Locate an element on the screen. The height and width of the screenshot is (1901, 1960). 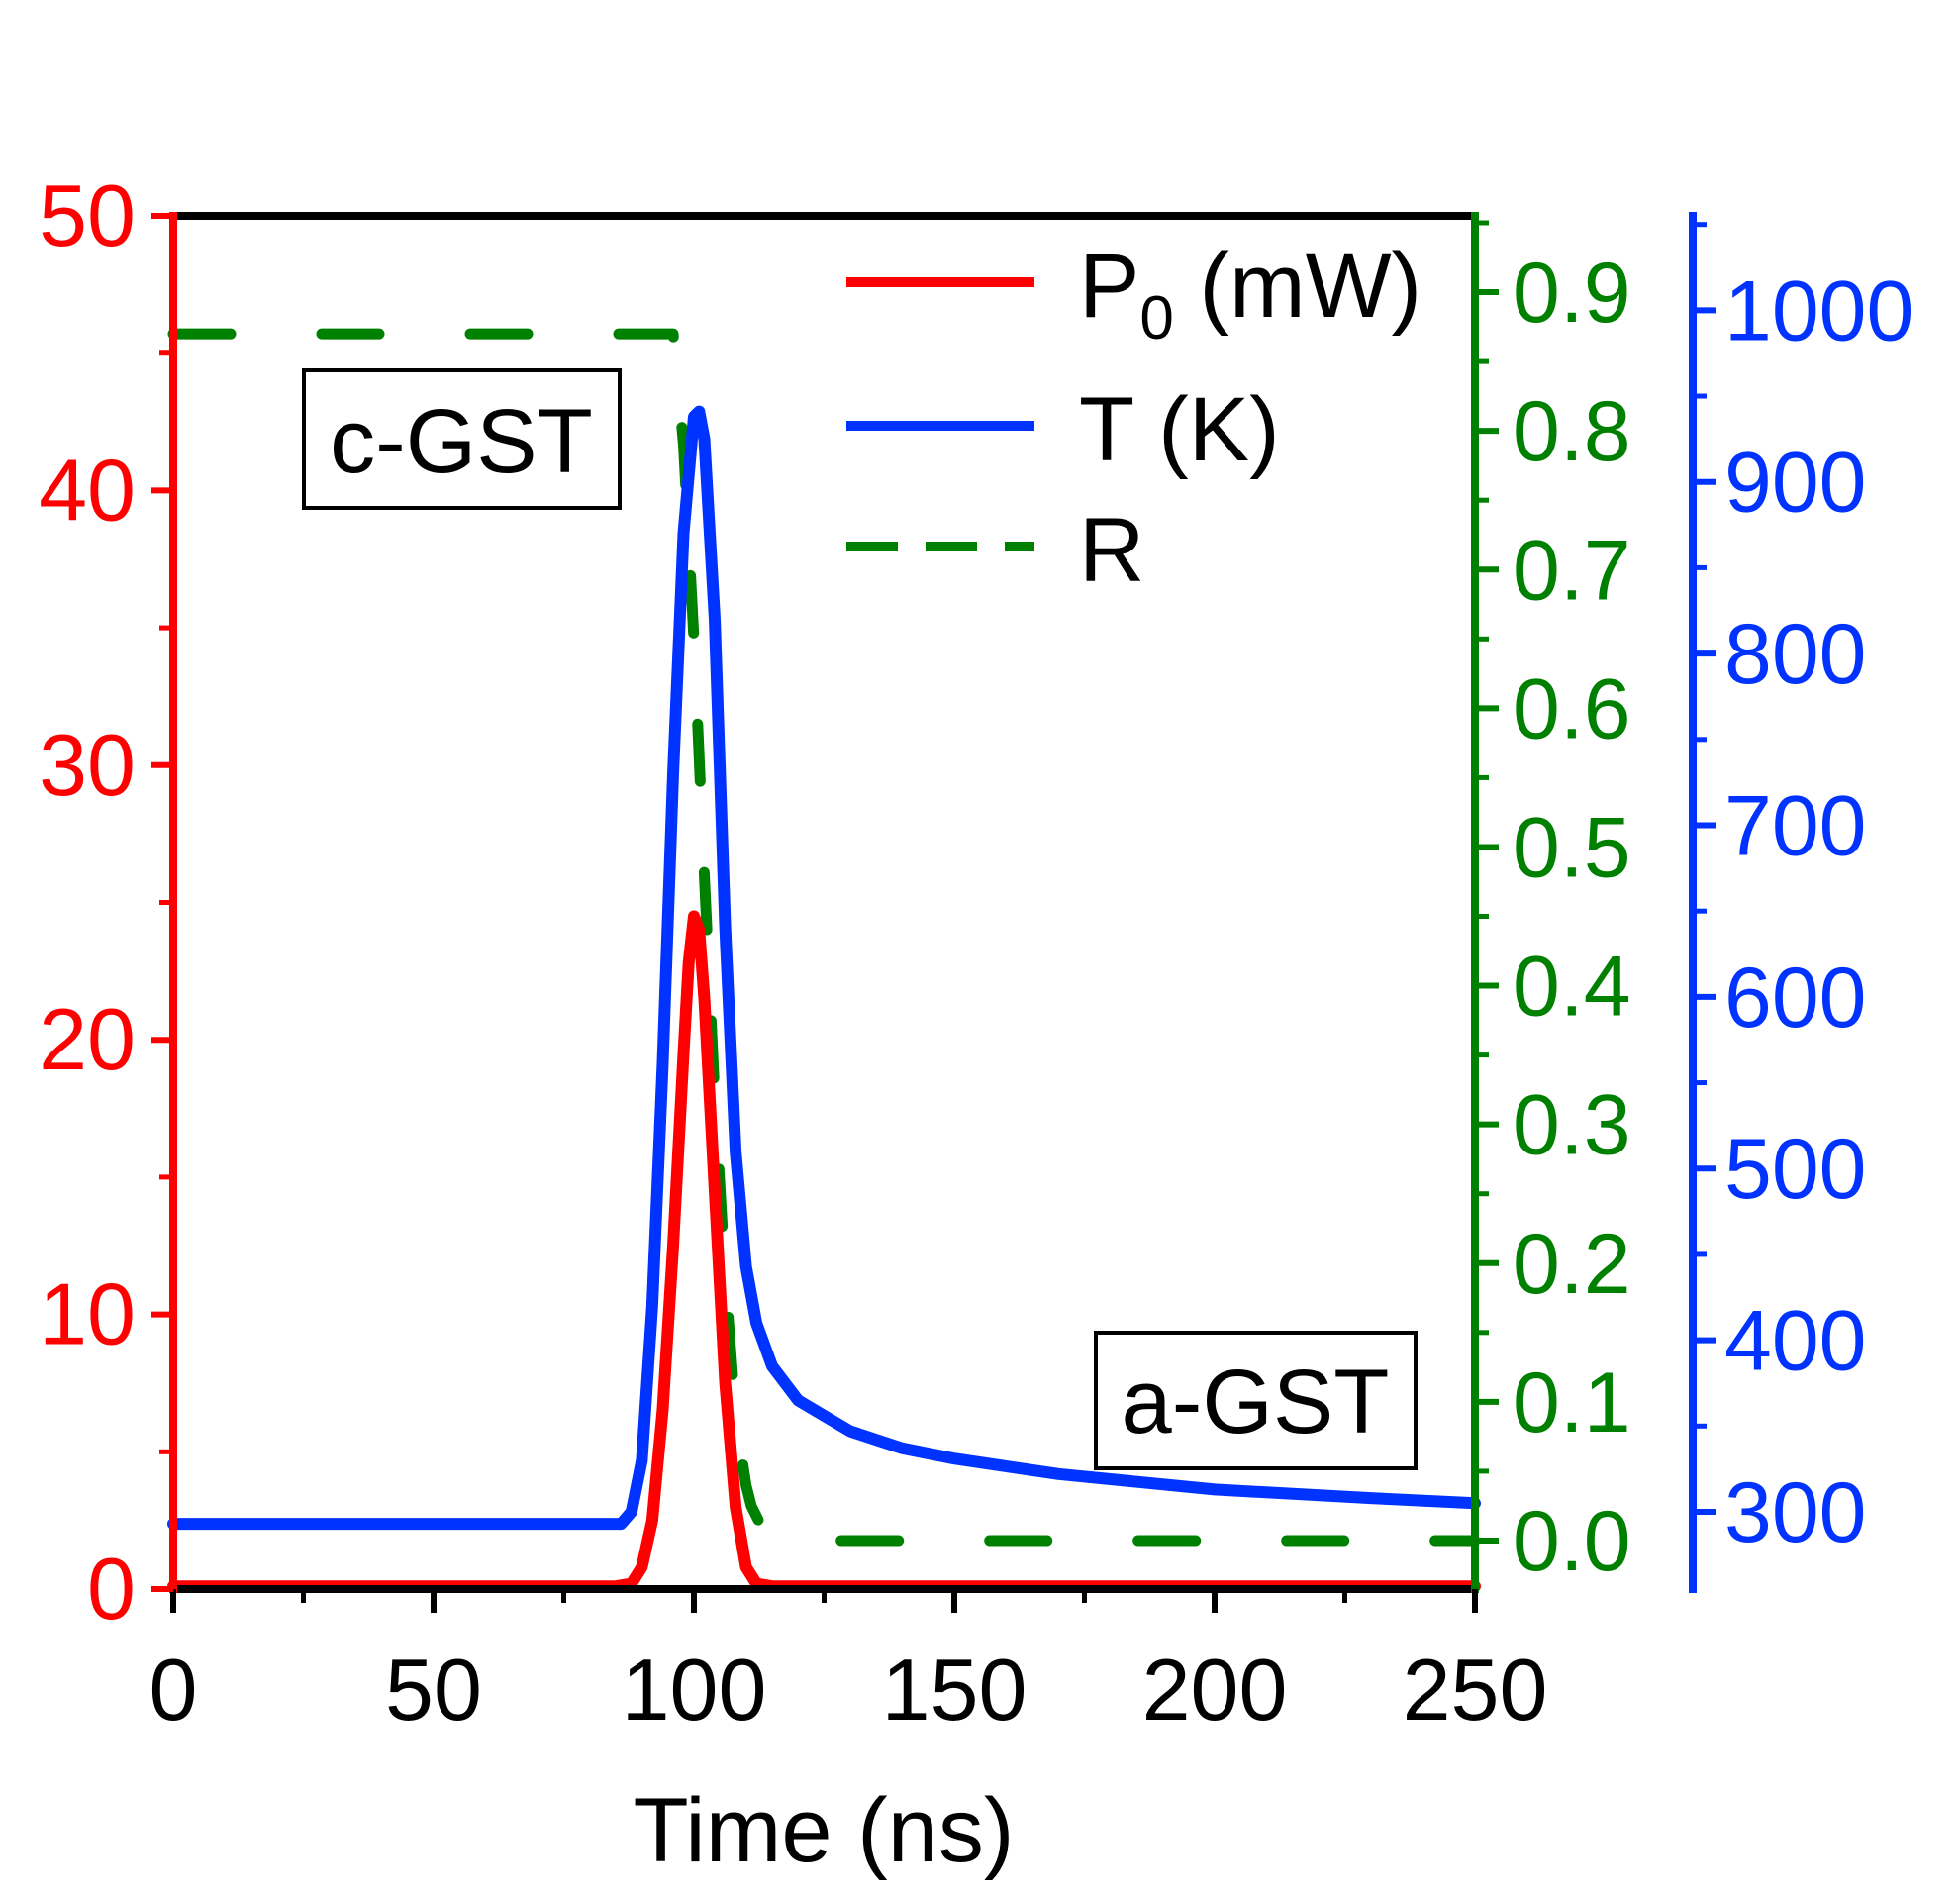
x-tick-label: 100 is located at coordinates (694, 1690).